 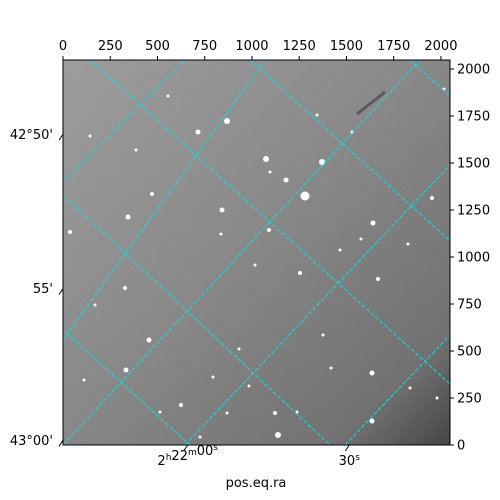 What do you see at coordinates (473, 258) in the screenshot?
I see `y-tick-label: 1000` at bounding box center [473, 258].